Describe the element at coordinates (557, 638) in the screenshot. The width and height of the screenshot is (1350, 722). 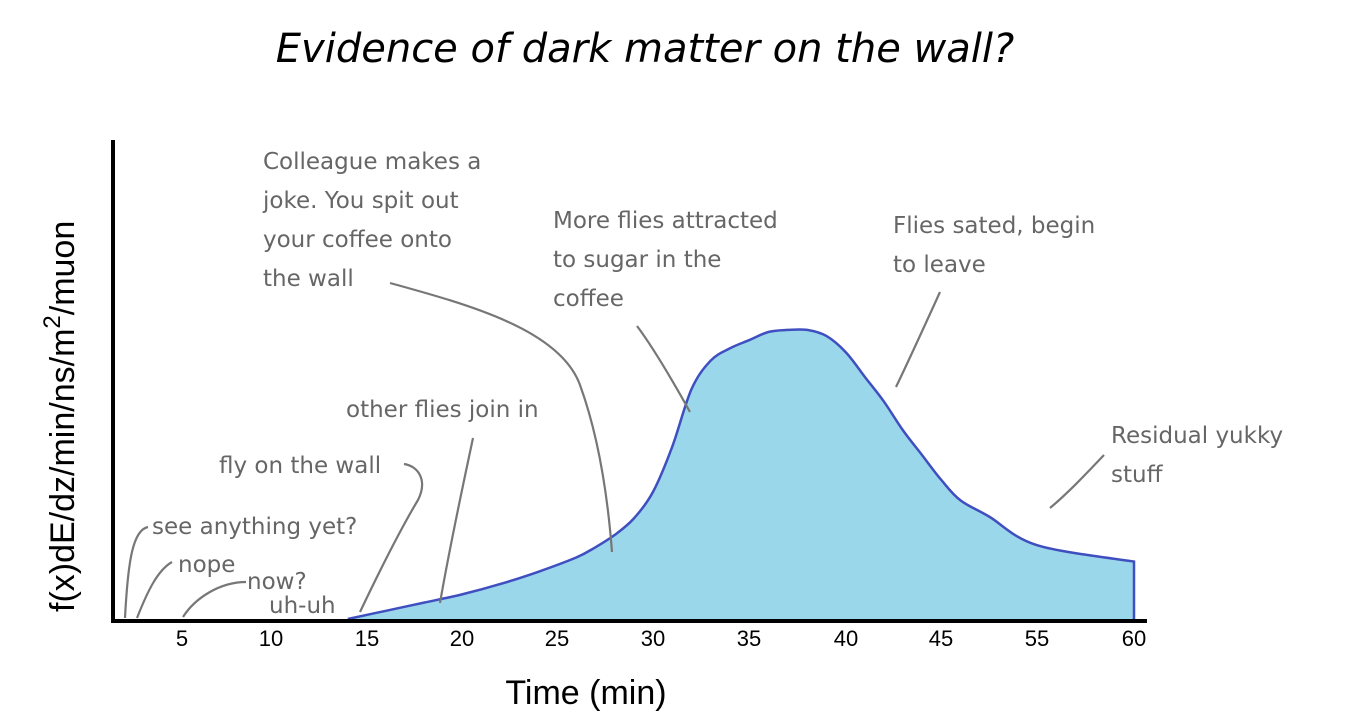
I see `x-tick-label: 25` at that location.